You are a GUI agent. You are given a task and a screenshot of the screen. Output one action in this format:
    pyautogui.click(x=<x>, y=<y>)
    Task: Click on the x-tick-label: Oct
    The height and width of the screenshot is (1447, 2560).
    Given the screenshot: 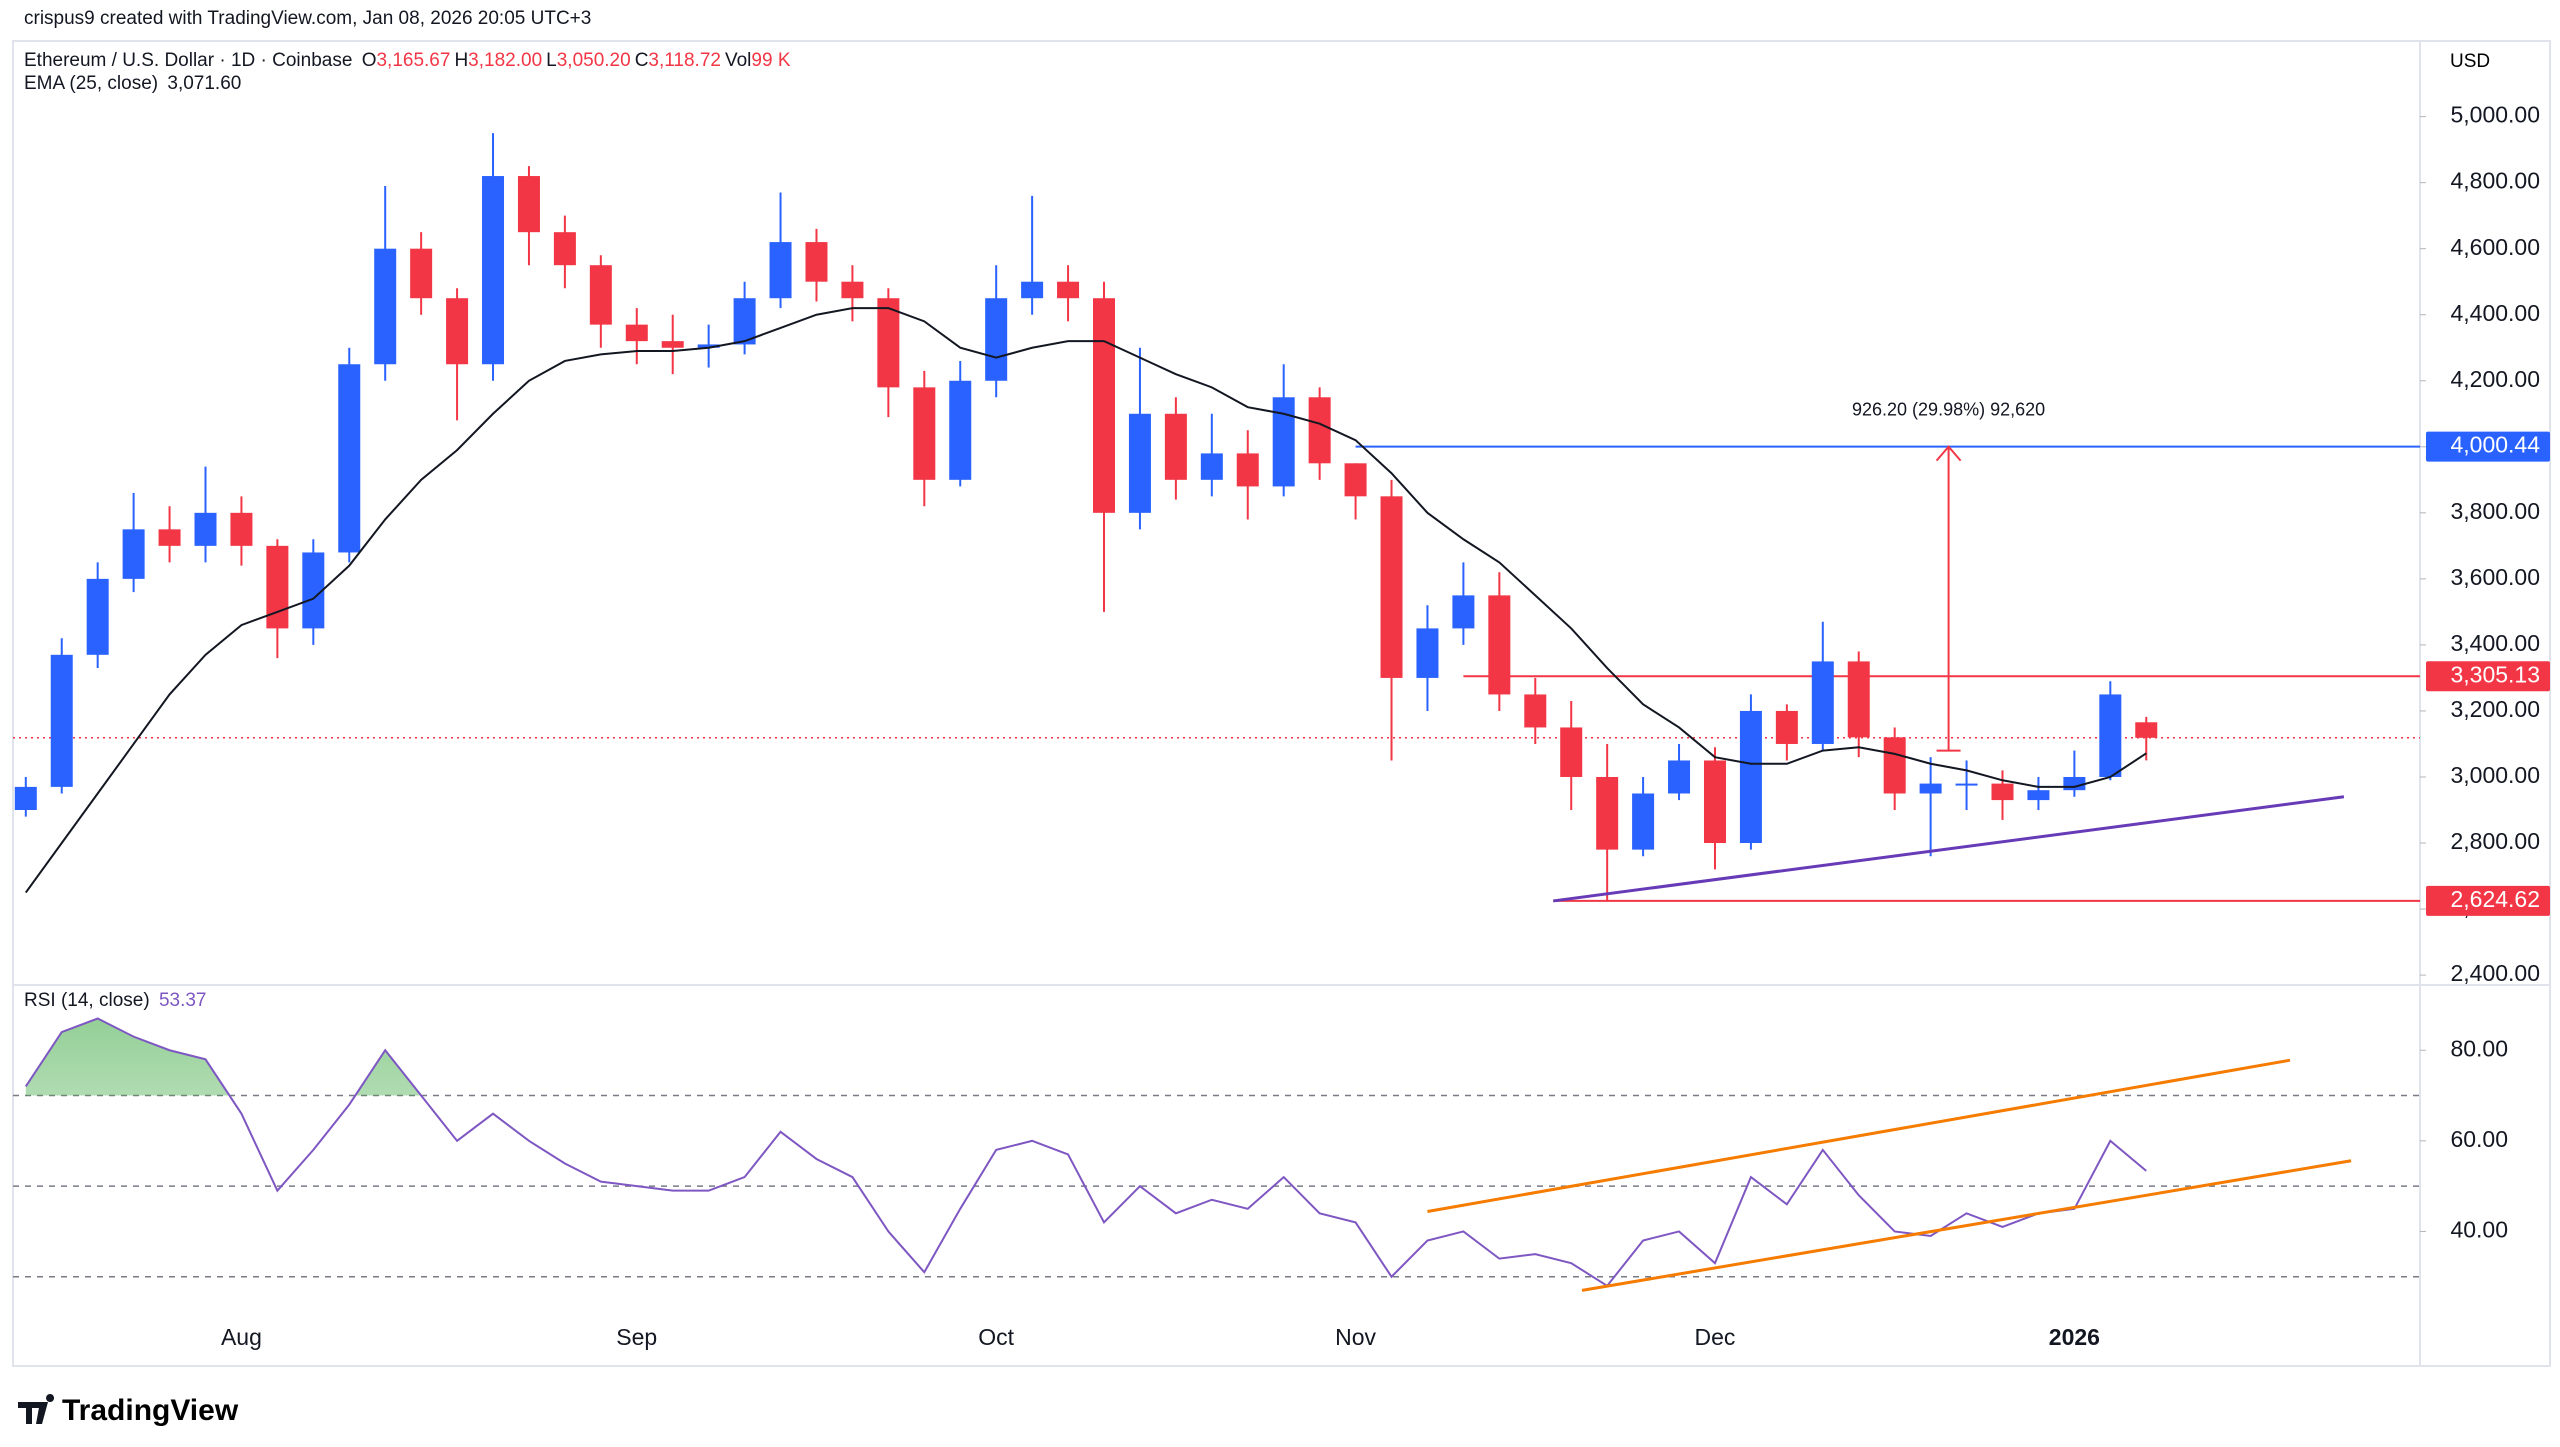 What is the action you would take?
    pyautogui.click(x=996, y=1337)
    